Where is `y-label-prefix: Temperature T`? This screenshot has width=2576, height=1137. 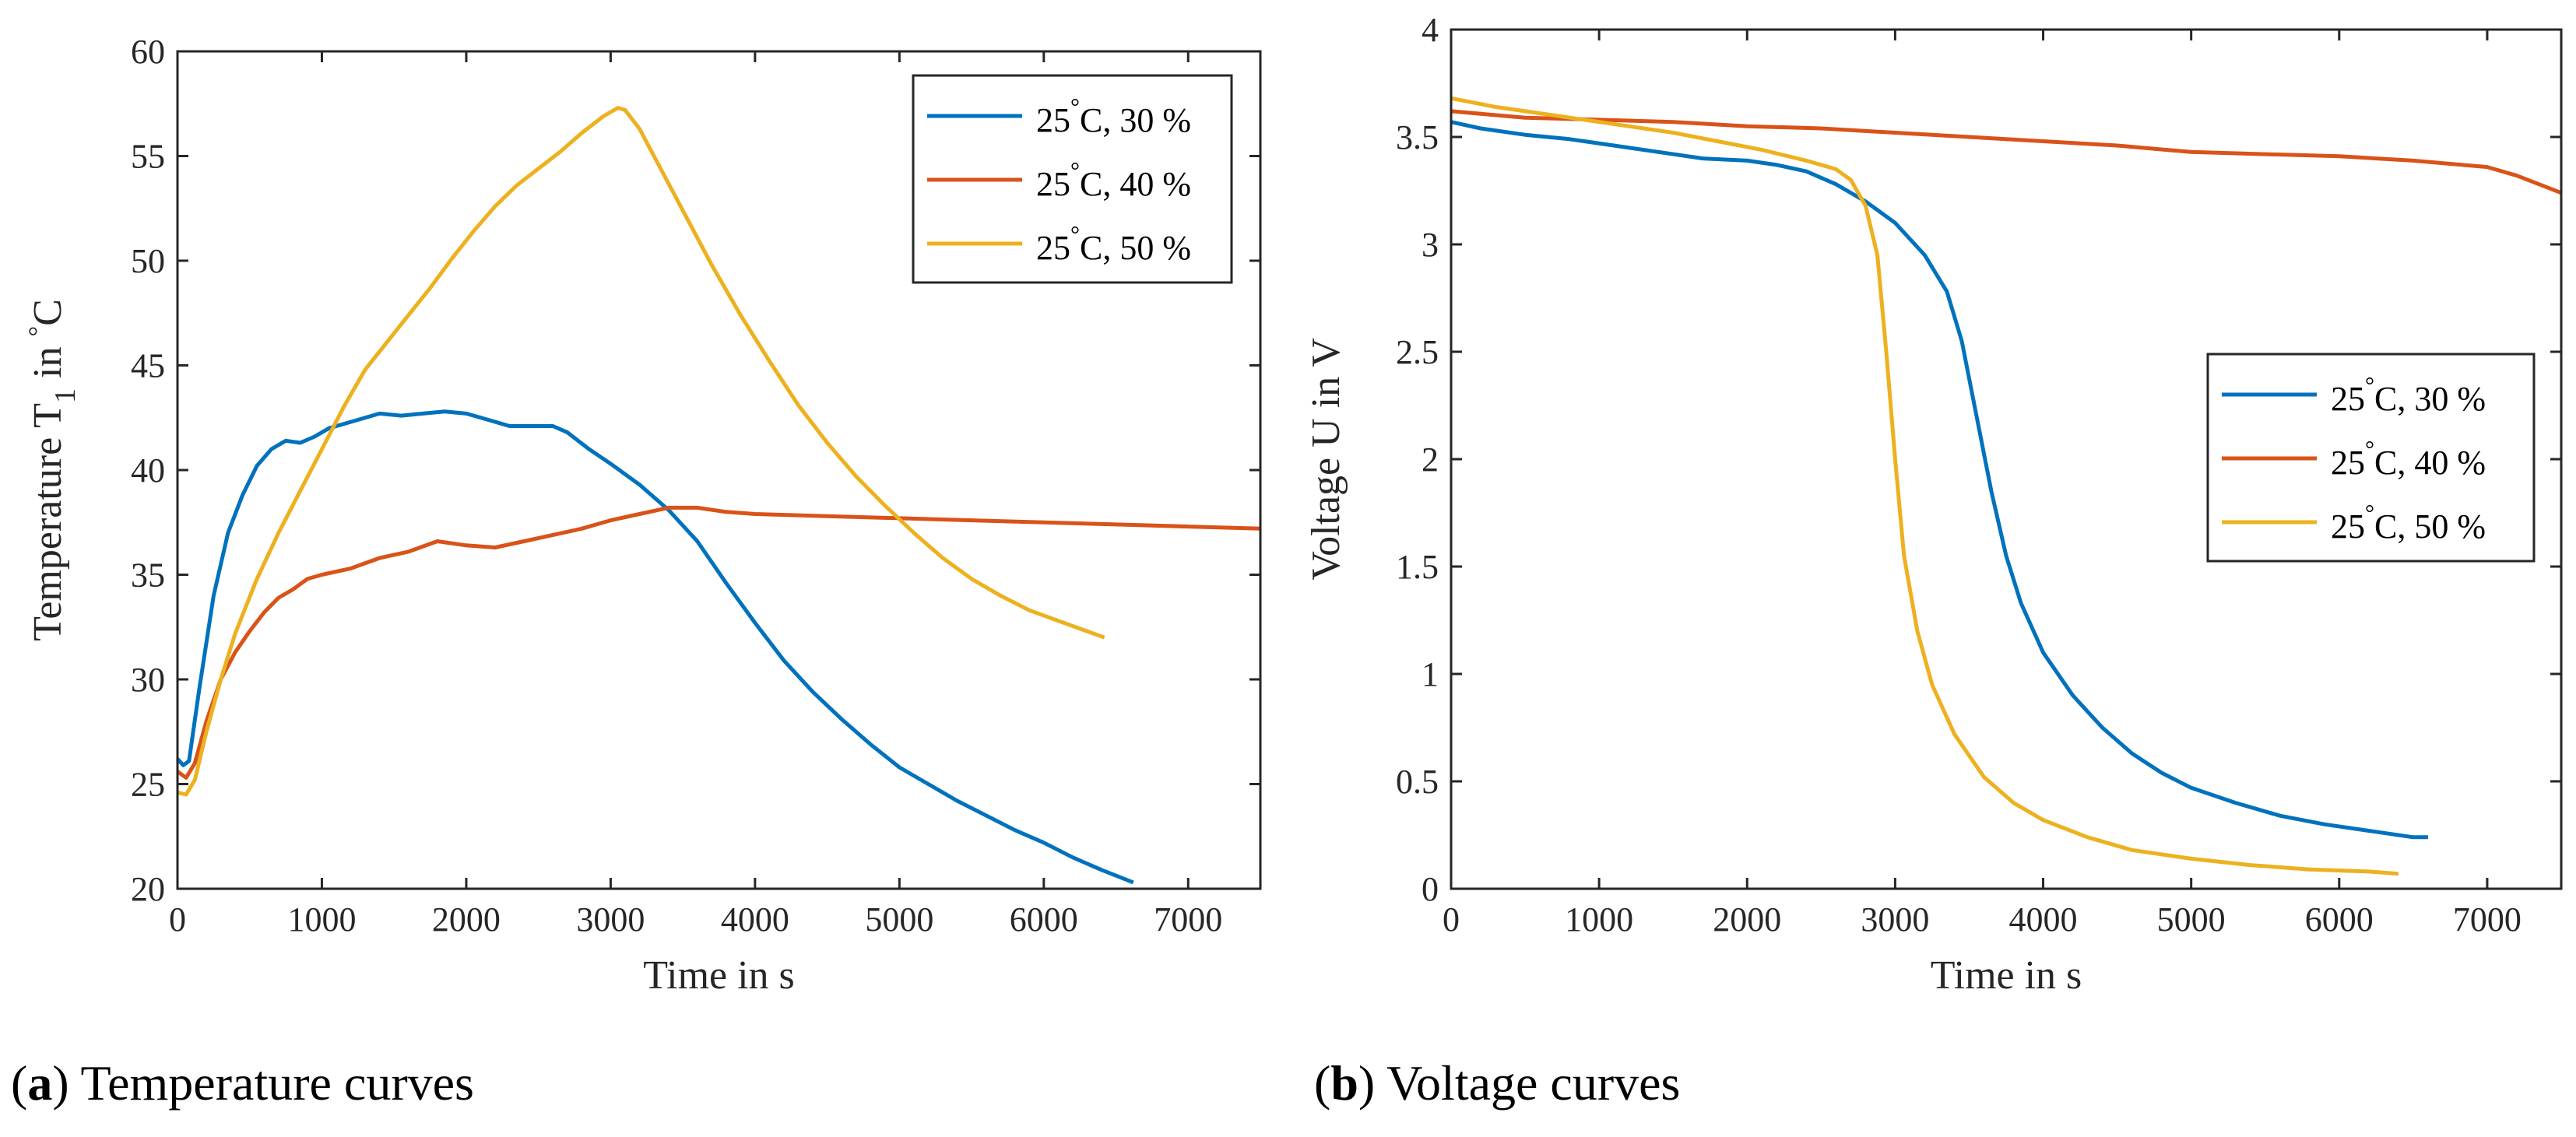
y-label-prefix: Temperature T is located at coordinates (48, 522).